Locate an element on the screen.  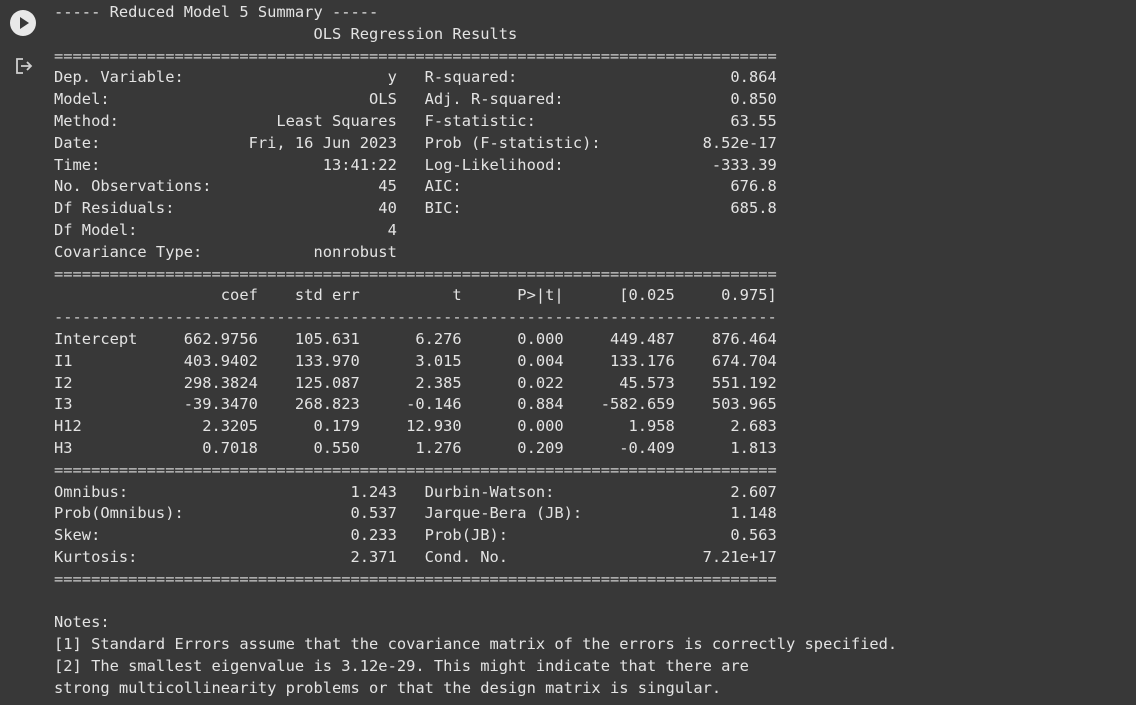
model-info-row: Df Model: 4 is located at coordinates (225, 229).